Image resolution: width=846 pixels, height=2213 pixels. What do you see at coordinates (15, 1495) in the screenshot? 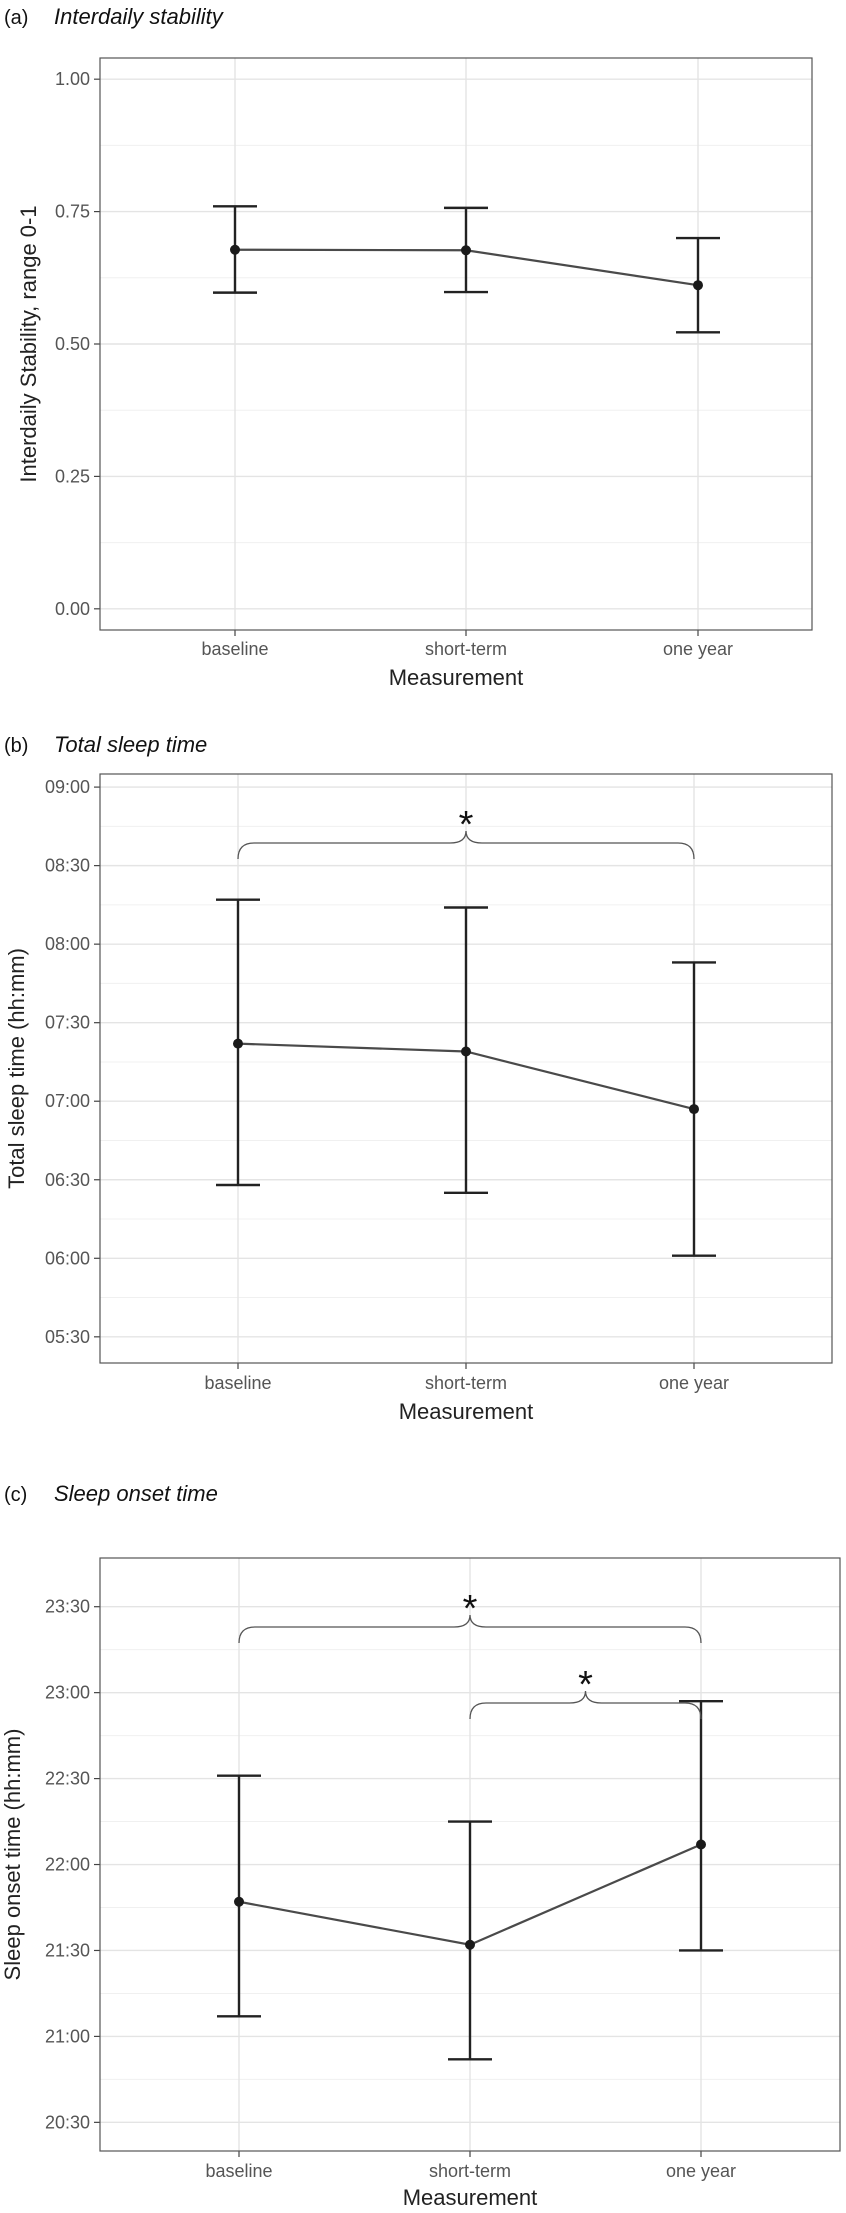
I see `panel-label: (c)` at bounding box center [15, 1495].